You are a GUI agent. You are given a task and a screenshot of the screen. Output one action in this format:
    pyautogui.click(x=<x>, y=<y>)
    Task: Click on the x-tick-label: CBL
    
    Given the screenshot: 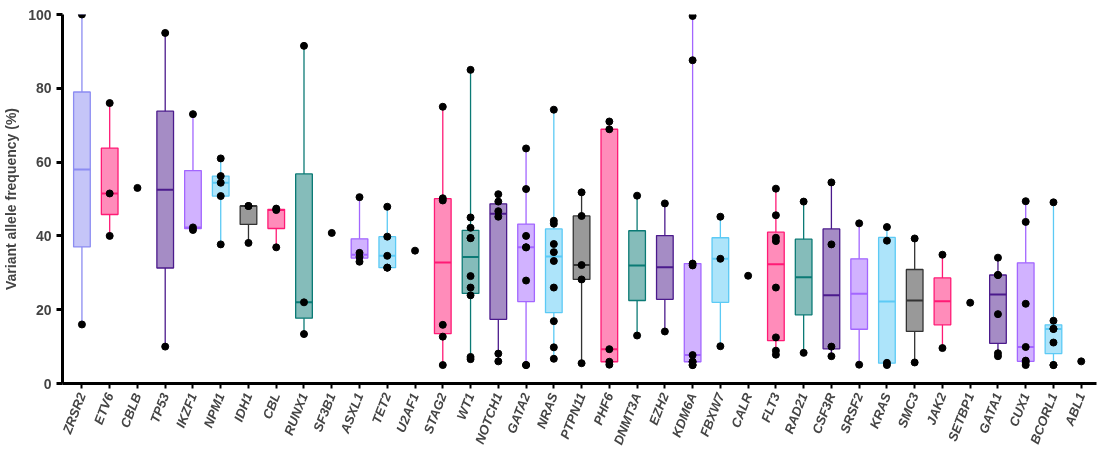 What is the action you would take?
    pyautogui.click(x=271, y=406)
    